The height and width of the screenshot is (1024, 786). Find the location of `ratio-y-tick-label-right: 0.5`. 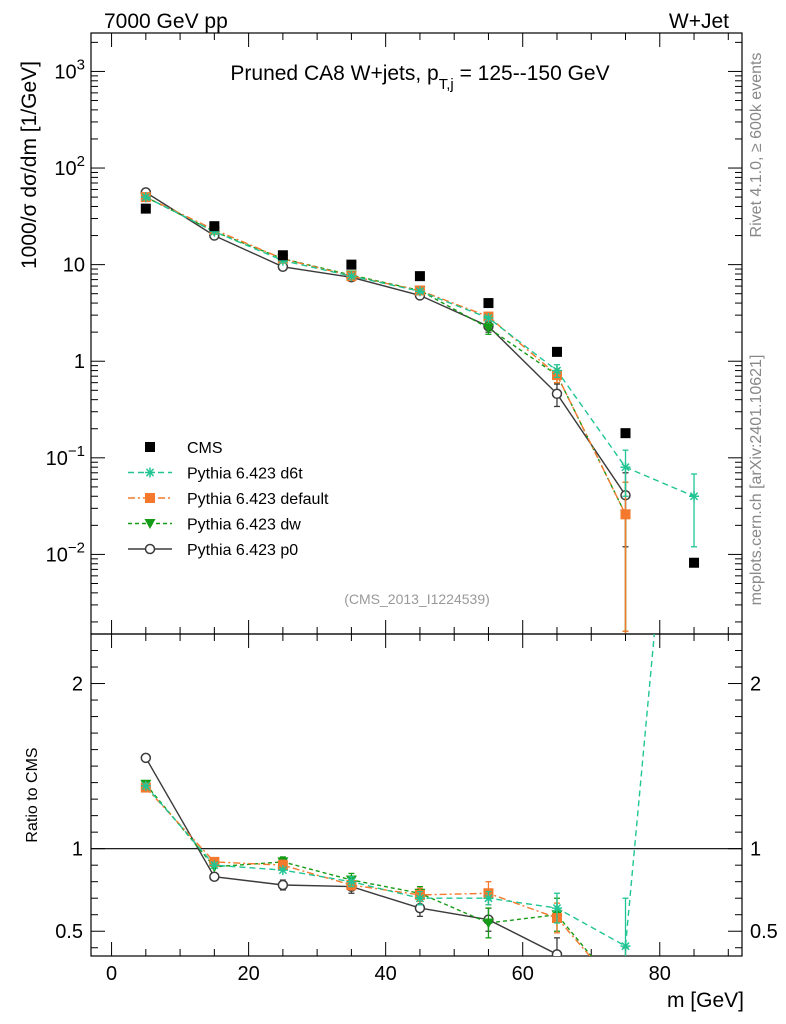

ratio-y-tick-label-right: 0.5 is located at coordinates (764, 932).